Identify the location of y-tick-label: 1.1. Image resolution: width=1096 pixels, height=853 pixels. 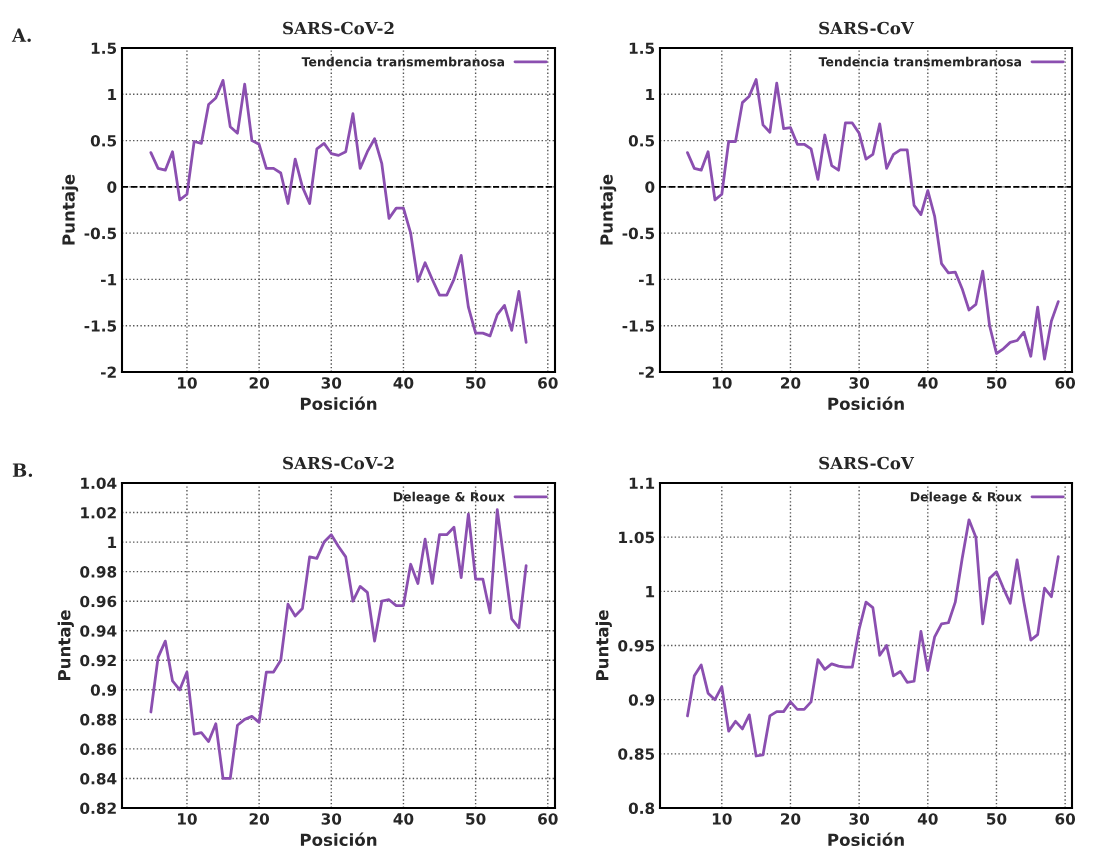
(642, 483).